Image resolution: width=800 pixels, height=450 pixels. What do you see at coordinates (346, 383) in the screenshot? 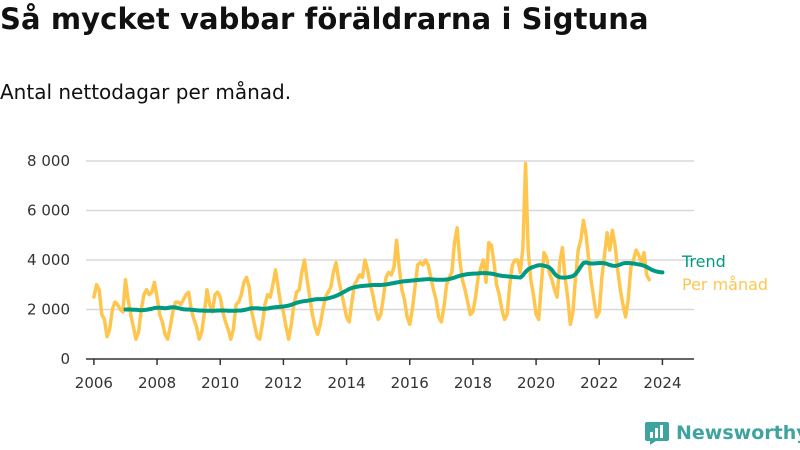
I see `x-tick-label: 2014` at bounding box center [346, 383].